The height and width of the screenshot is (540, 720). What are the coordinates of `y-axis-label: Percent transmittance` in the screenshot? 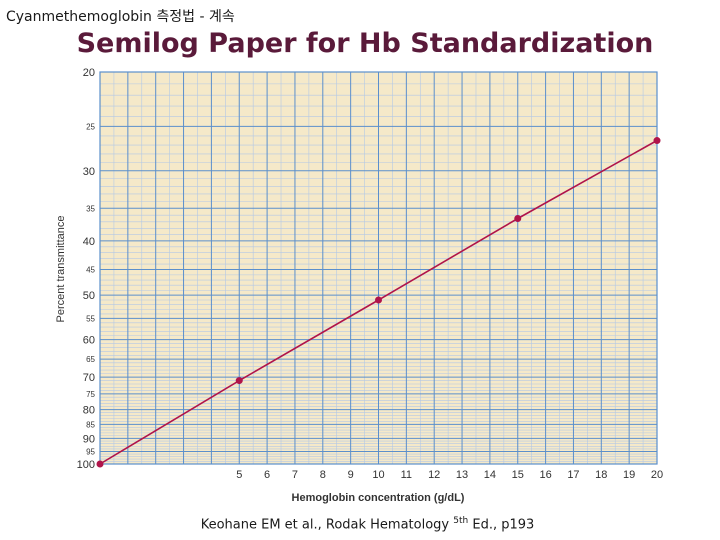 It's located at (61, 269).